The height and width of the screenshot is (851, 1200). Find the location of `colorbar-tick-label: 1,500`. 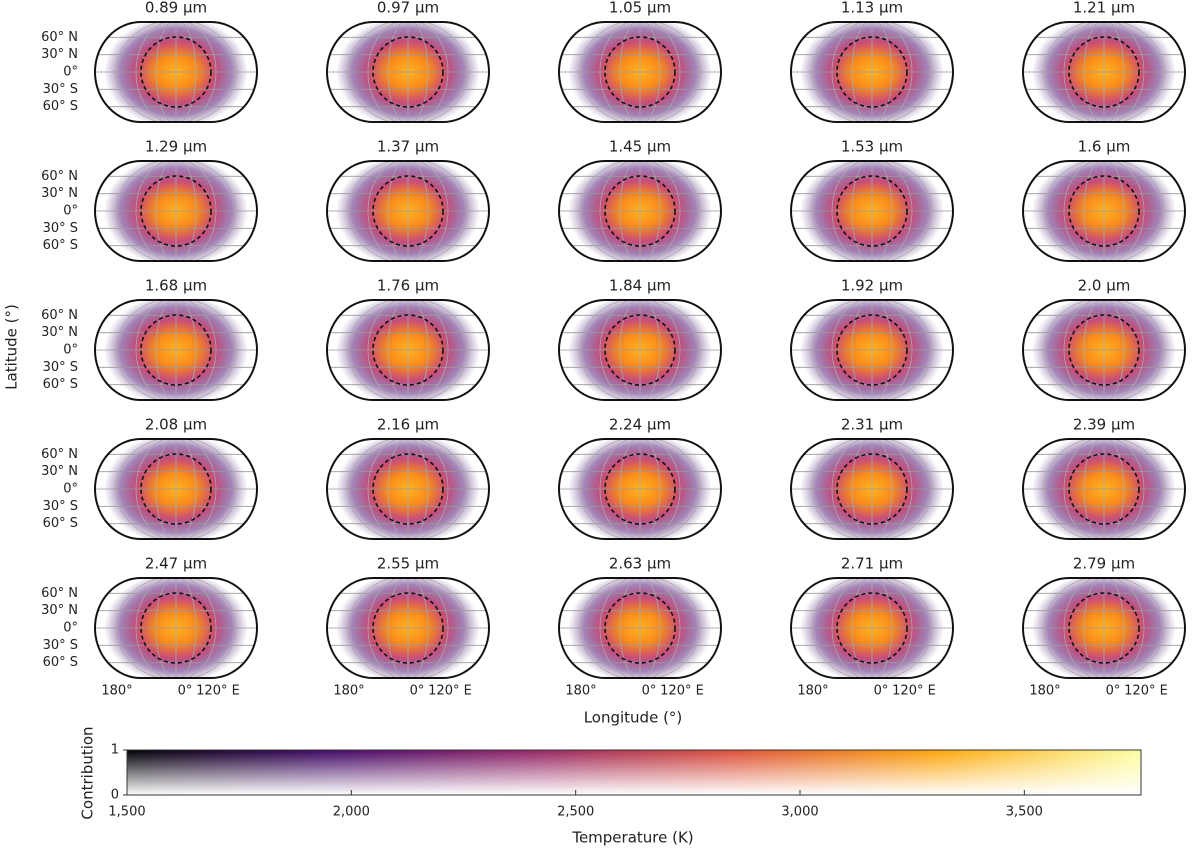

colorbar-tick-label: 1,500 is located at coordinates (126, 812).